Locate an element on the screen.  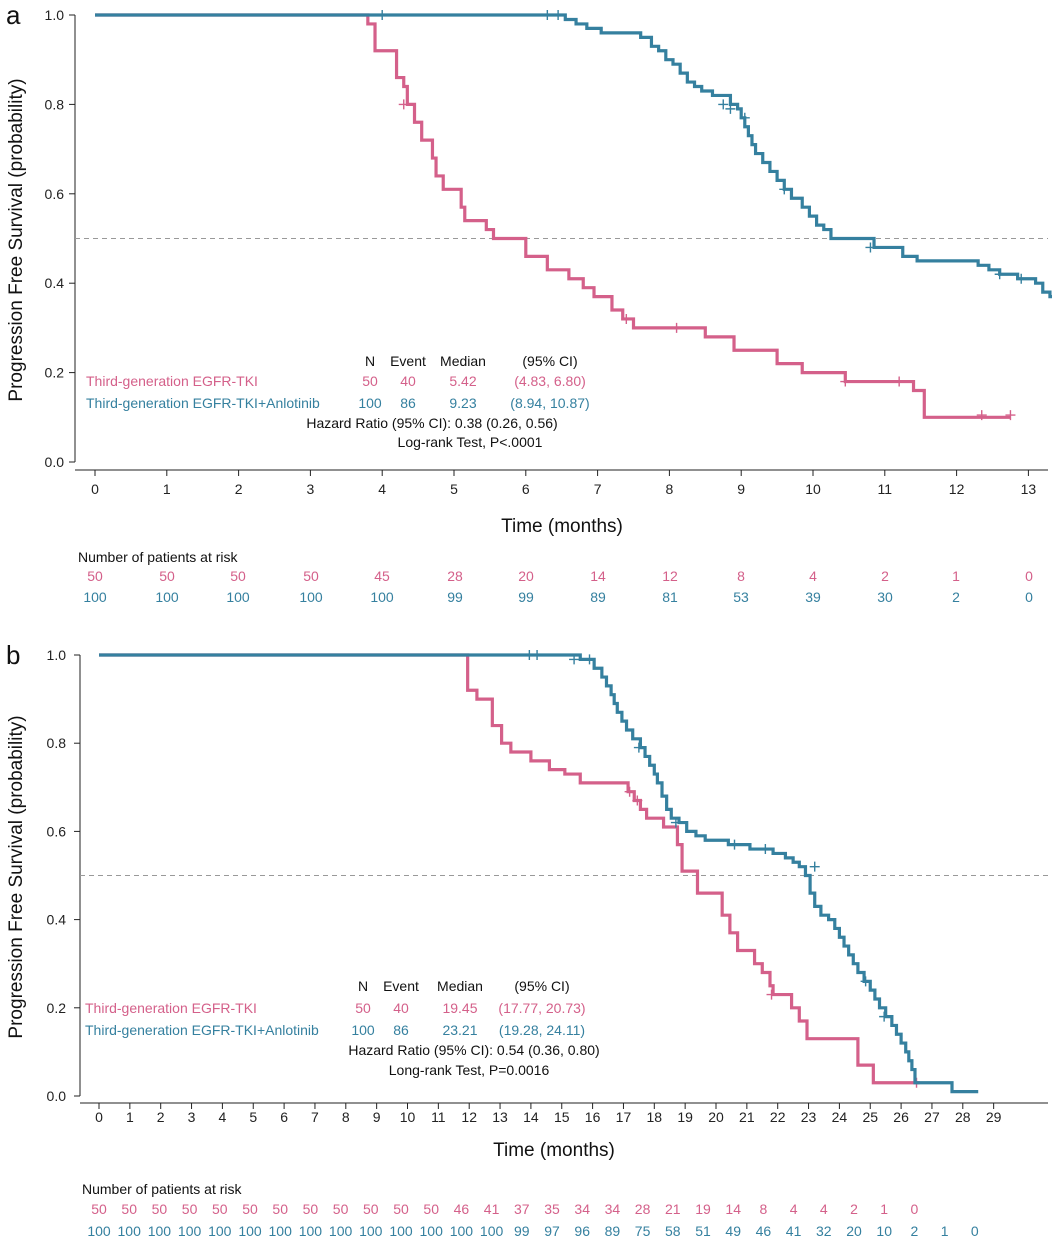
risk-count: 41 is located at coordinates (794, 1230).